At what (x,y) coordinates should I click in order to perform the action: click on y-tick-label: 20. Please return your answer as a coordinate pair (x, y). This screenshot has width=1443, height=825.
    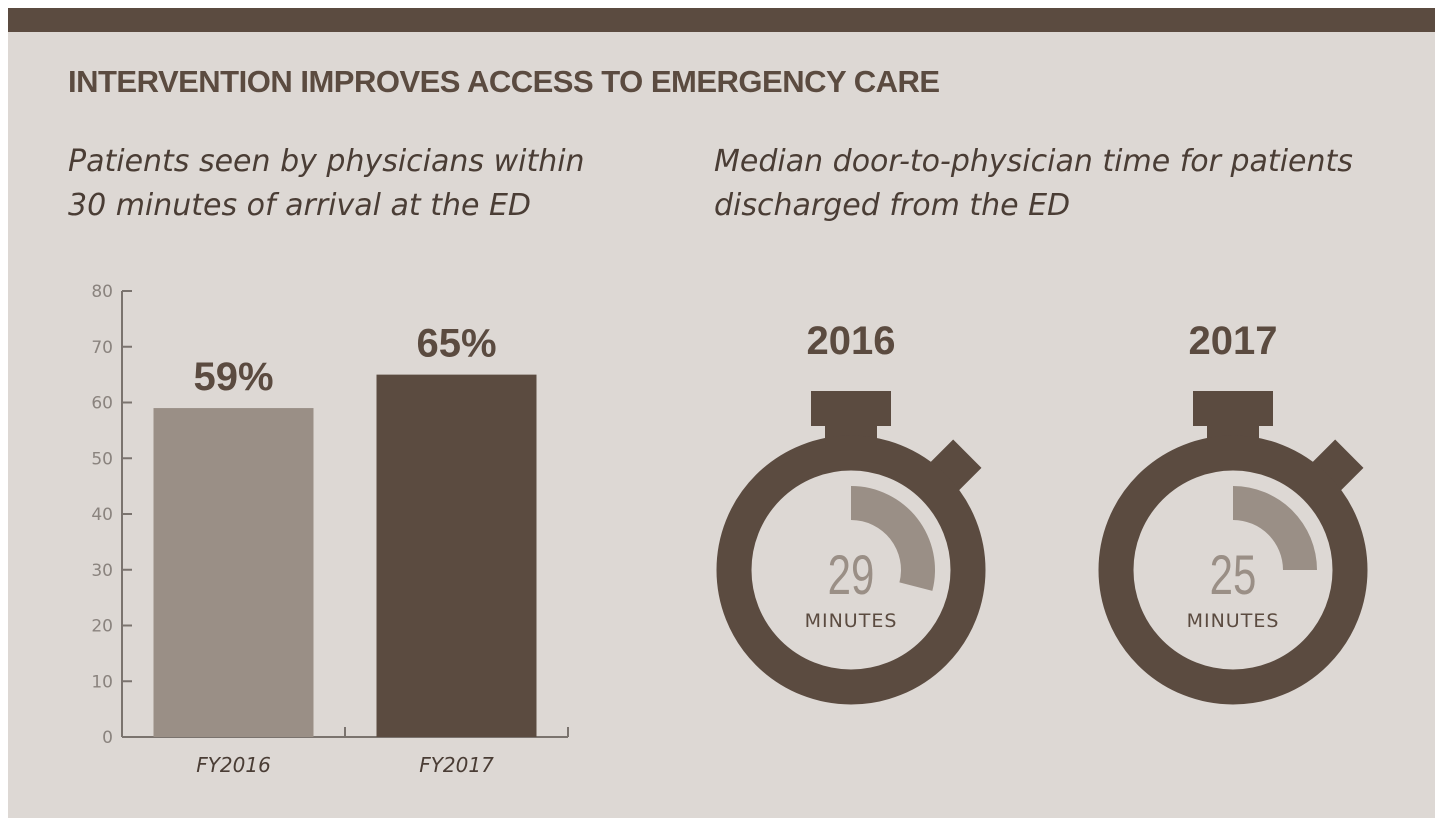
    Looking at the image, I should click on (102, 627).